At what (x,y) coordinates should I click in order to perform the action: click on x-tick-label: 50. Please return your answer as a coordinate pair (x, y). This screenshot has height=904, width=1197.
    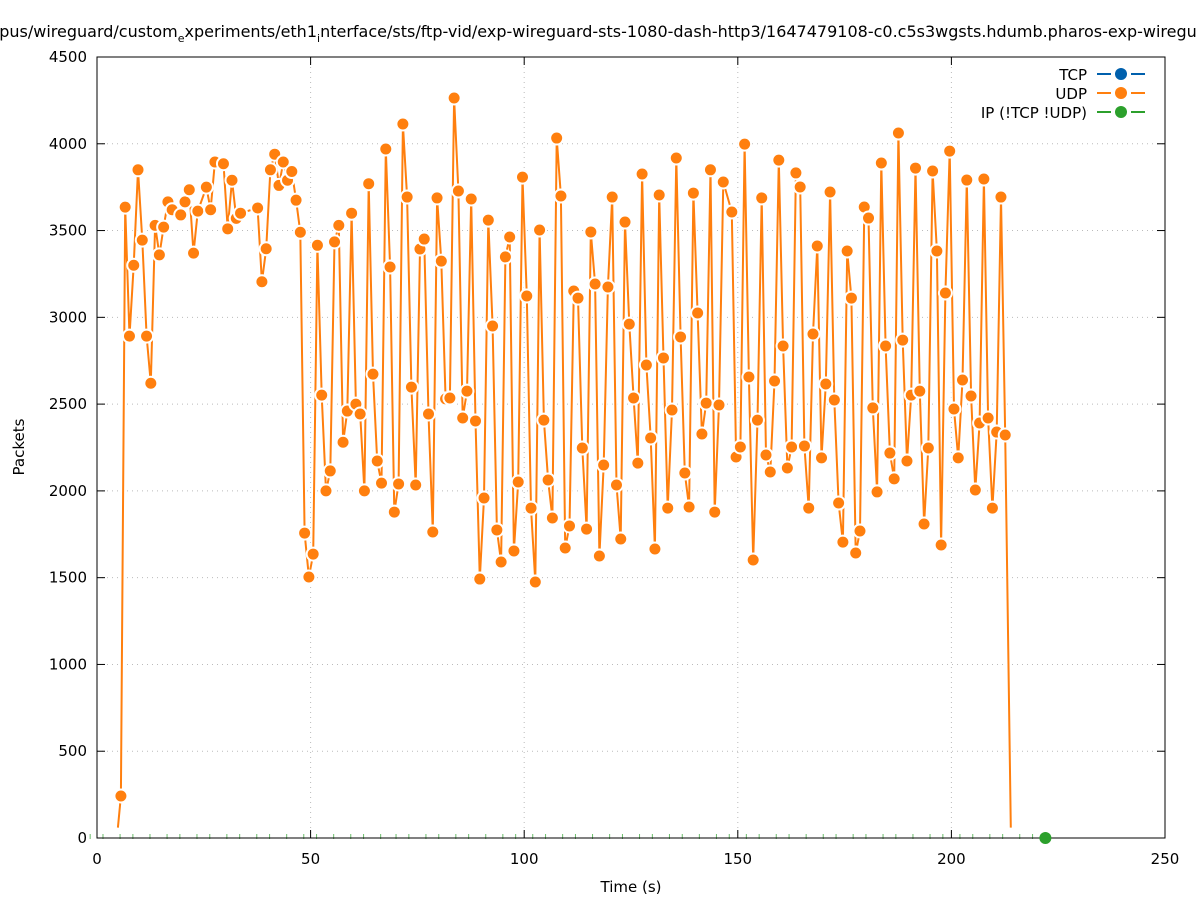
    Looking at the image, I should click on (310, 859).